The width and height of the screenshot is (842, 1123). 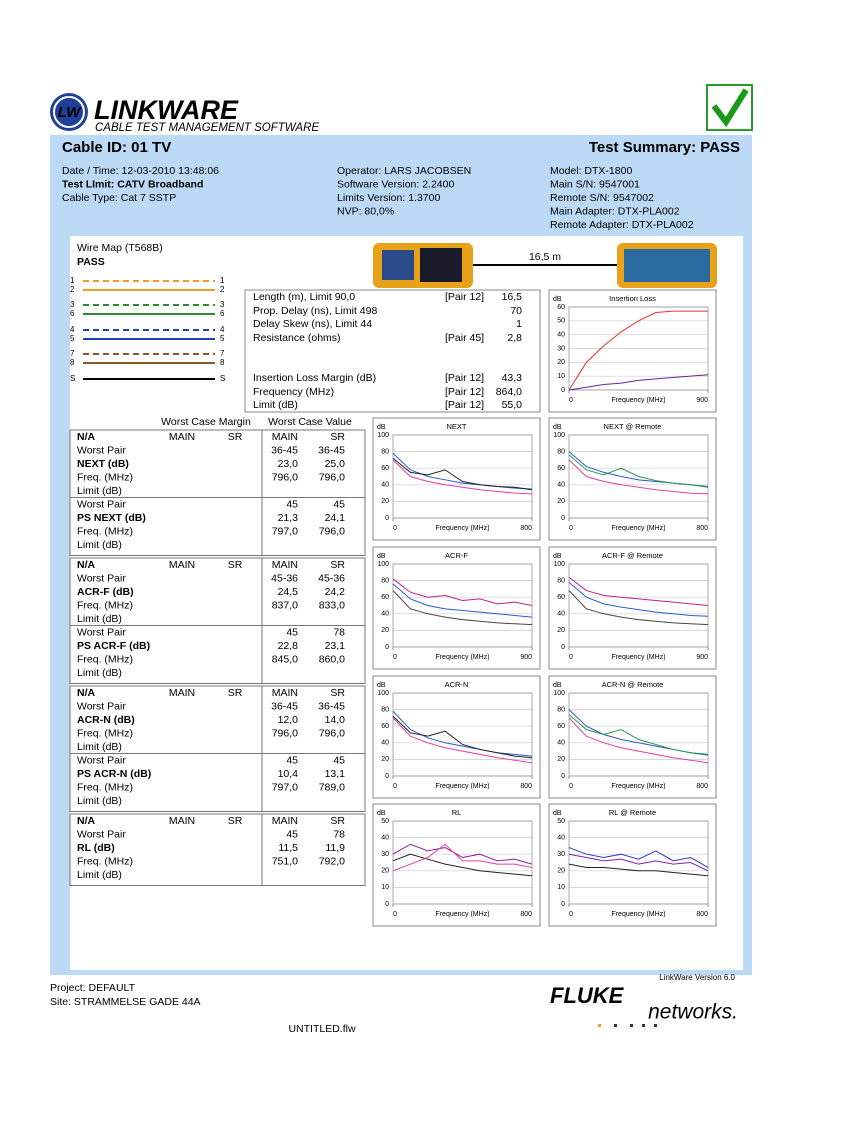 What do you see at coordinates (106, 720) in the screenshot?
I see `row-label: ACR-N (dB)` at bounding box center [106, 720].